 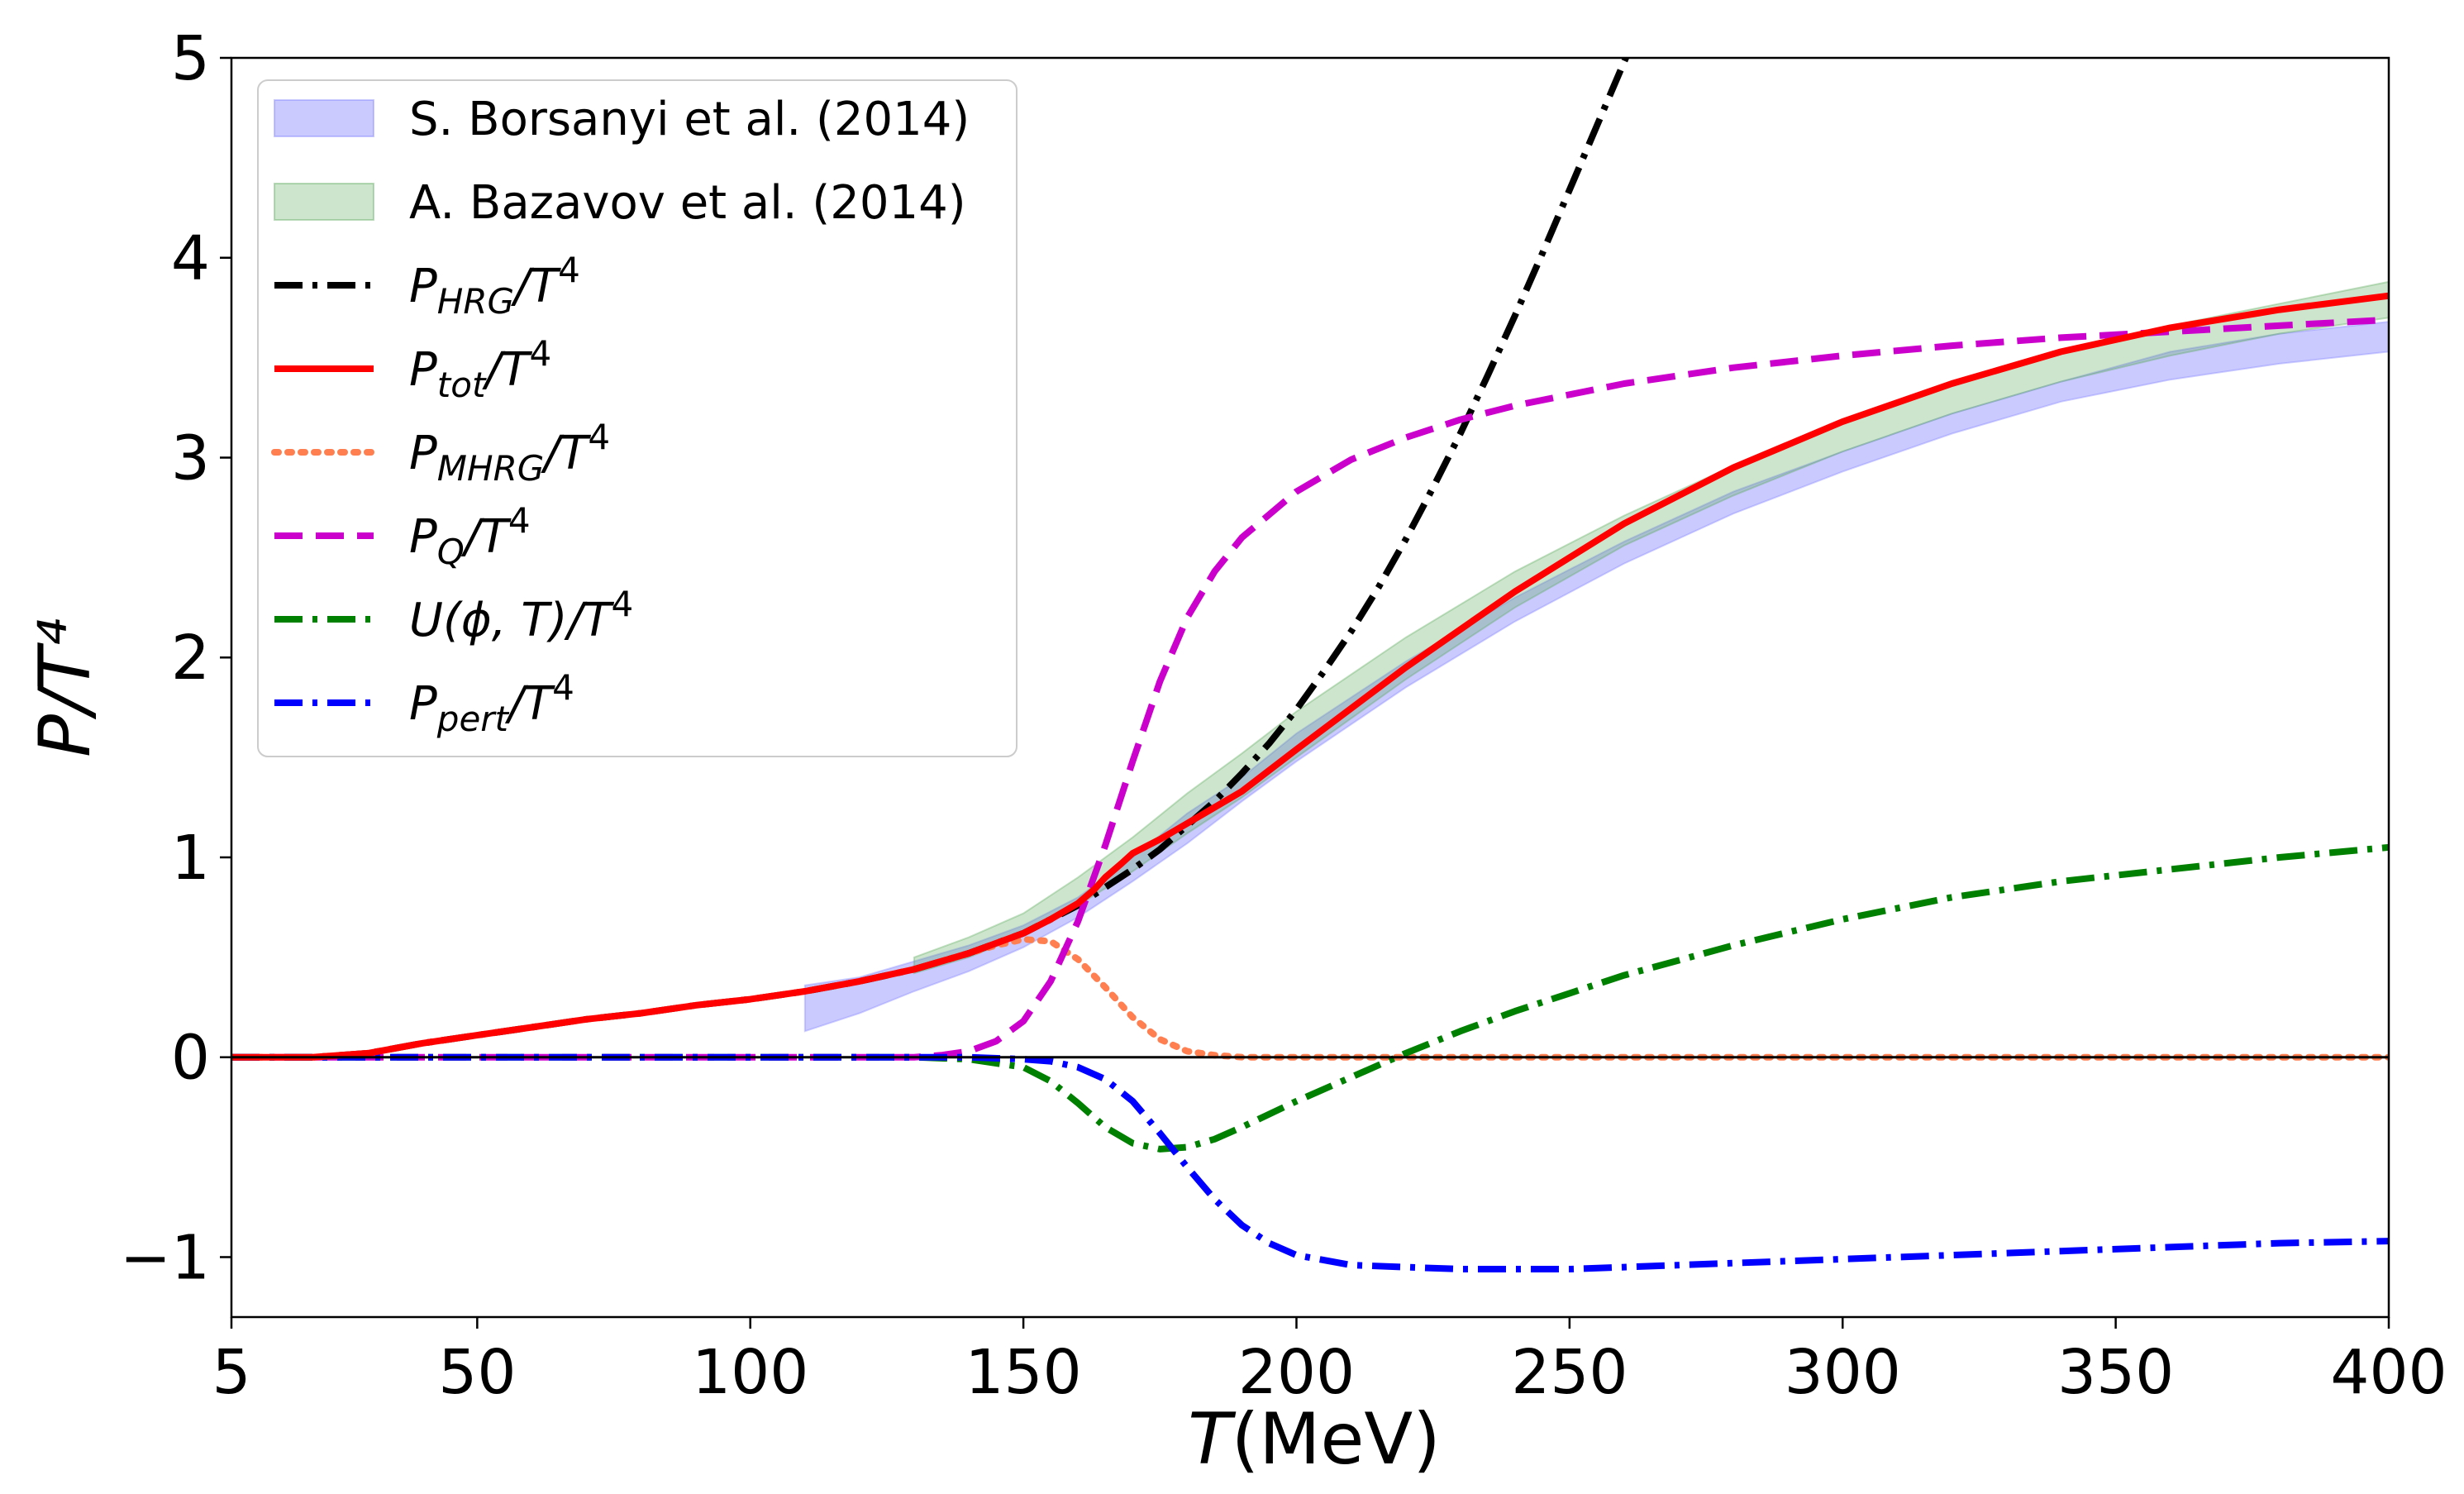 What do you see at coordinates (750, 1372) in the screenshot?
I see `x-tick-label: 100` at bounding box center [750, 1372].